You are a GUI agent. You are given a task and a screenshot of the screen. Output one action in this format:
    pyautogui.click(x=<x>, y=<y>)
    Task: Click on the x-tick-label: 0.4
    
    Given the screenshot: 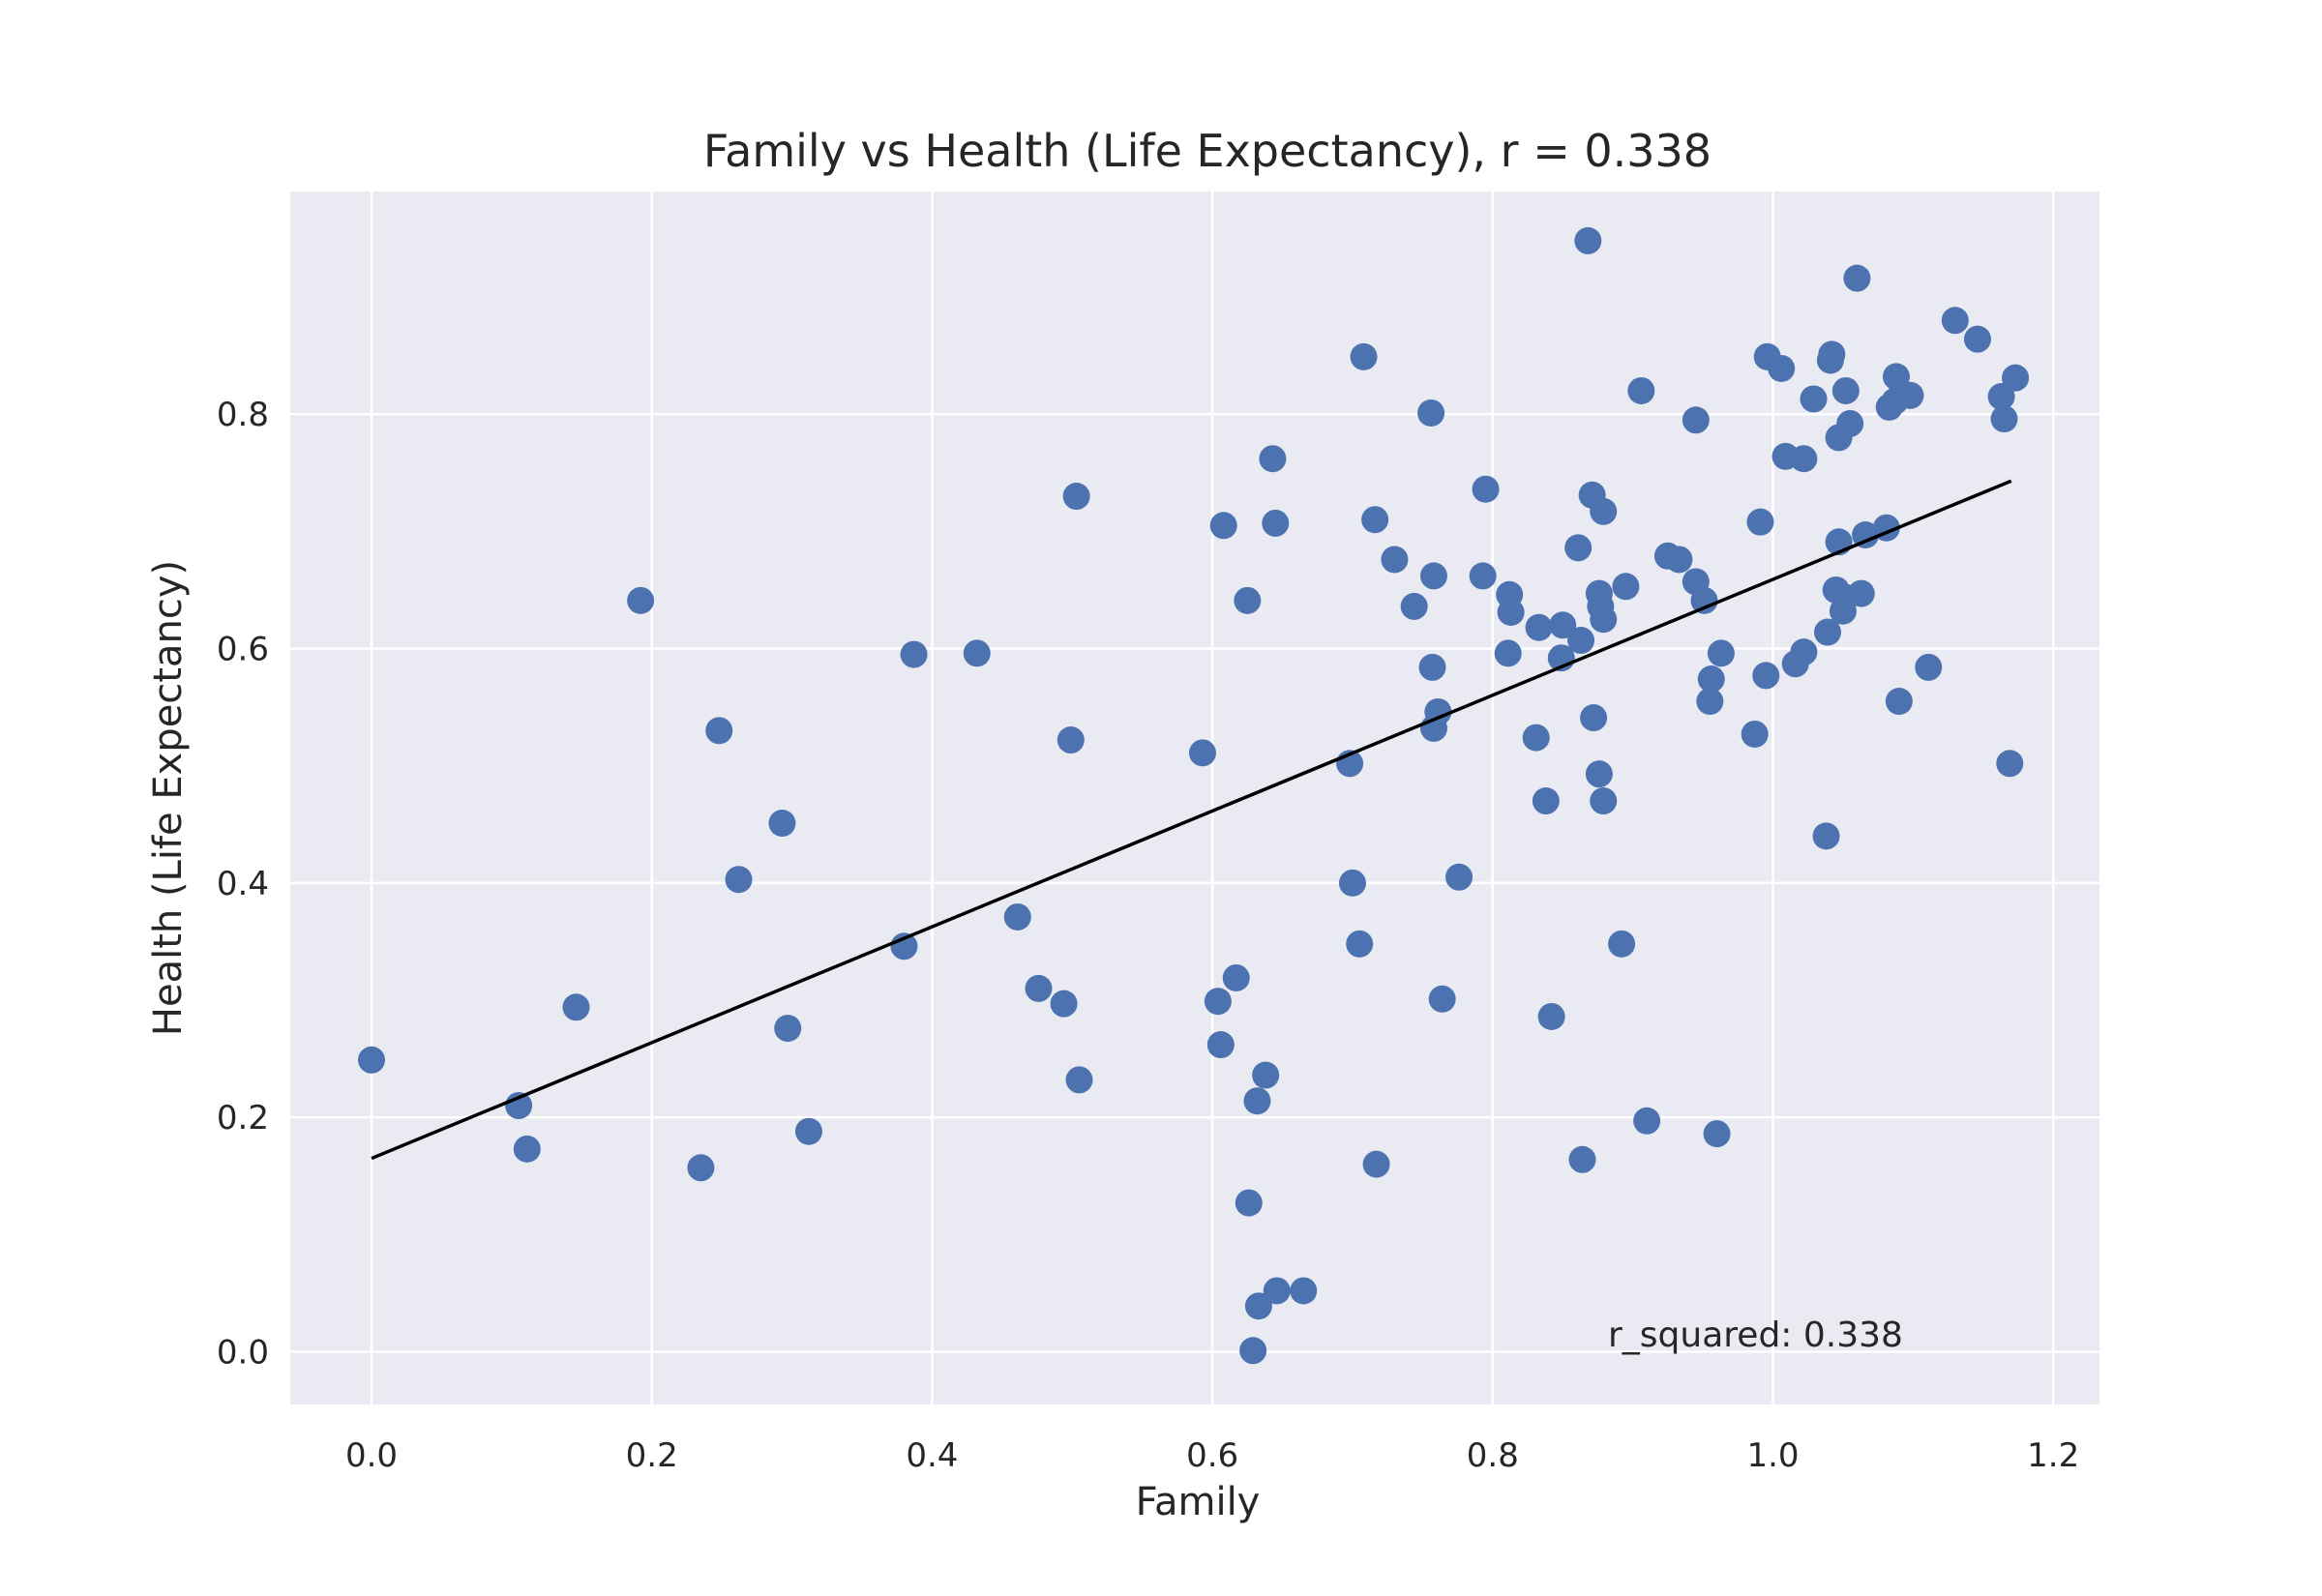 What is the action you would take?
    pyautogui.click(x=932, y=1455)
    